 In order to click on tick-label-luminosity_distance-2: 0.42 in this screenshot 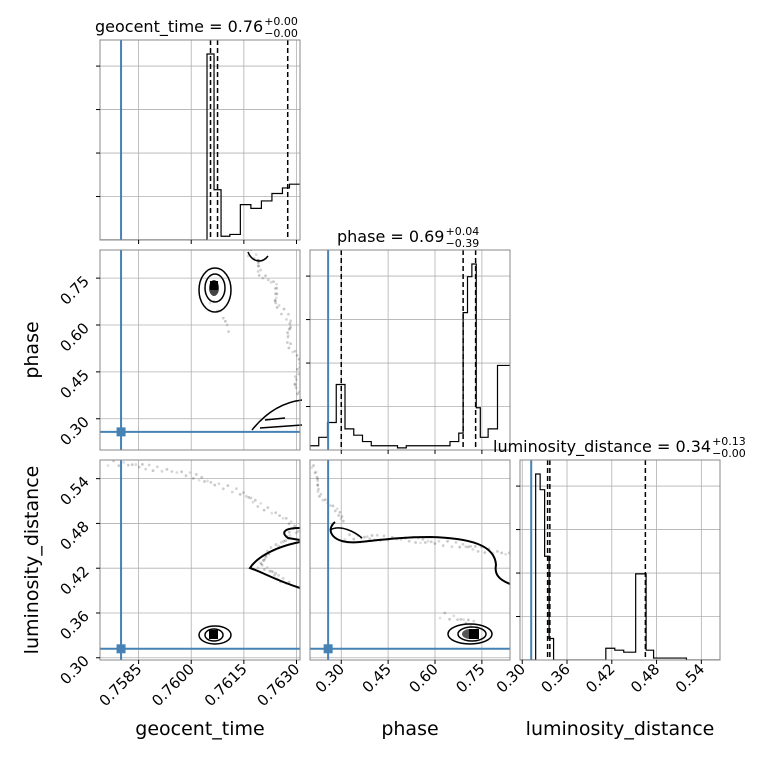, I will do `click(600, 678)`.